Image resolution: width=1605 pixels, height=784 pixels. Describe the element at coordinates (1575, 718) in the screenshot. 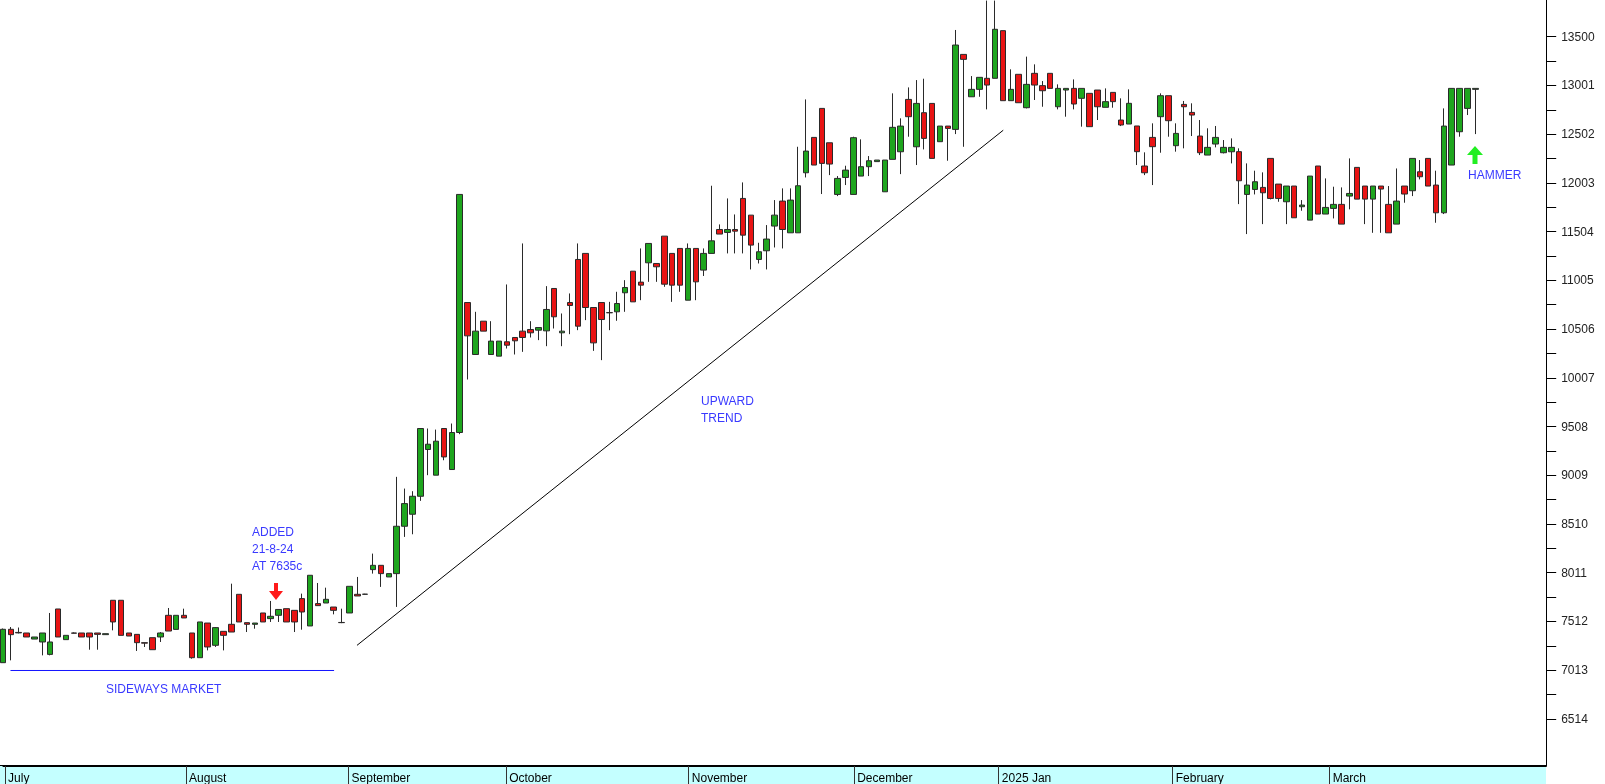

I see `y-tick-label: 6514` at that location.